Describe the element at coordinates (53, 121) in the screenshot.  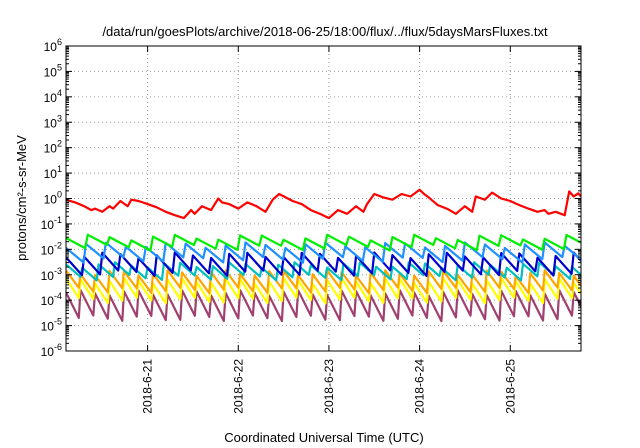
I see `y-tick-label: 10³` at that location.